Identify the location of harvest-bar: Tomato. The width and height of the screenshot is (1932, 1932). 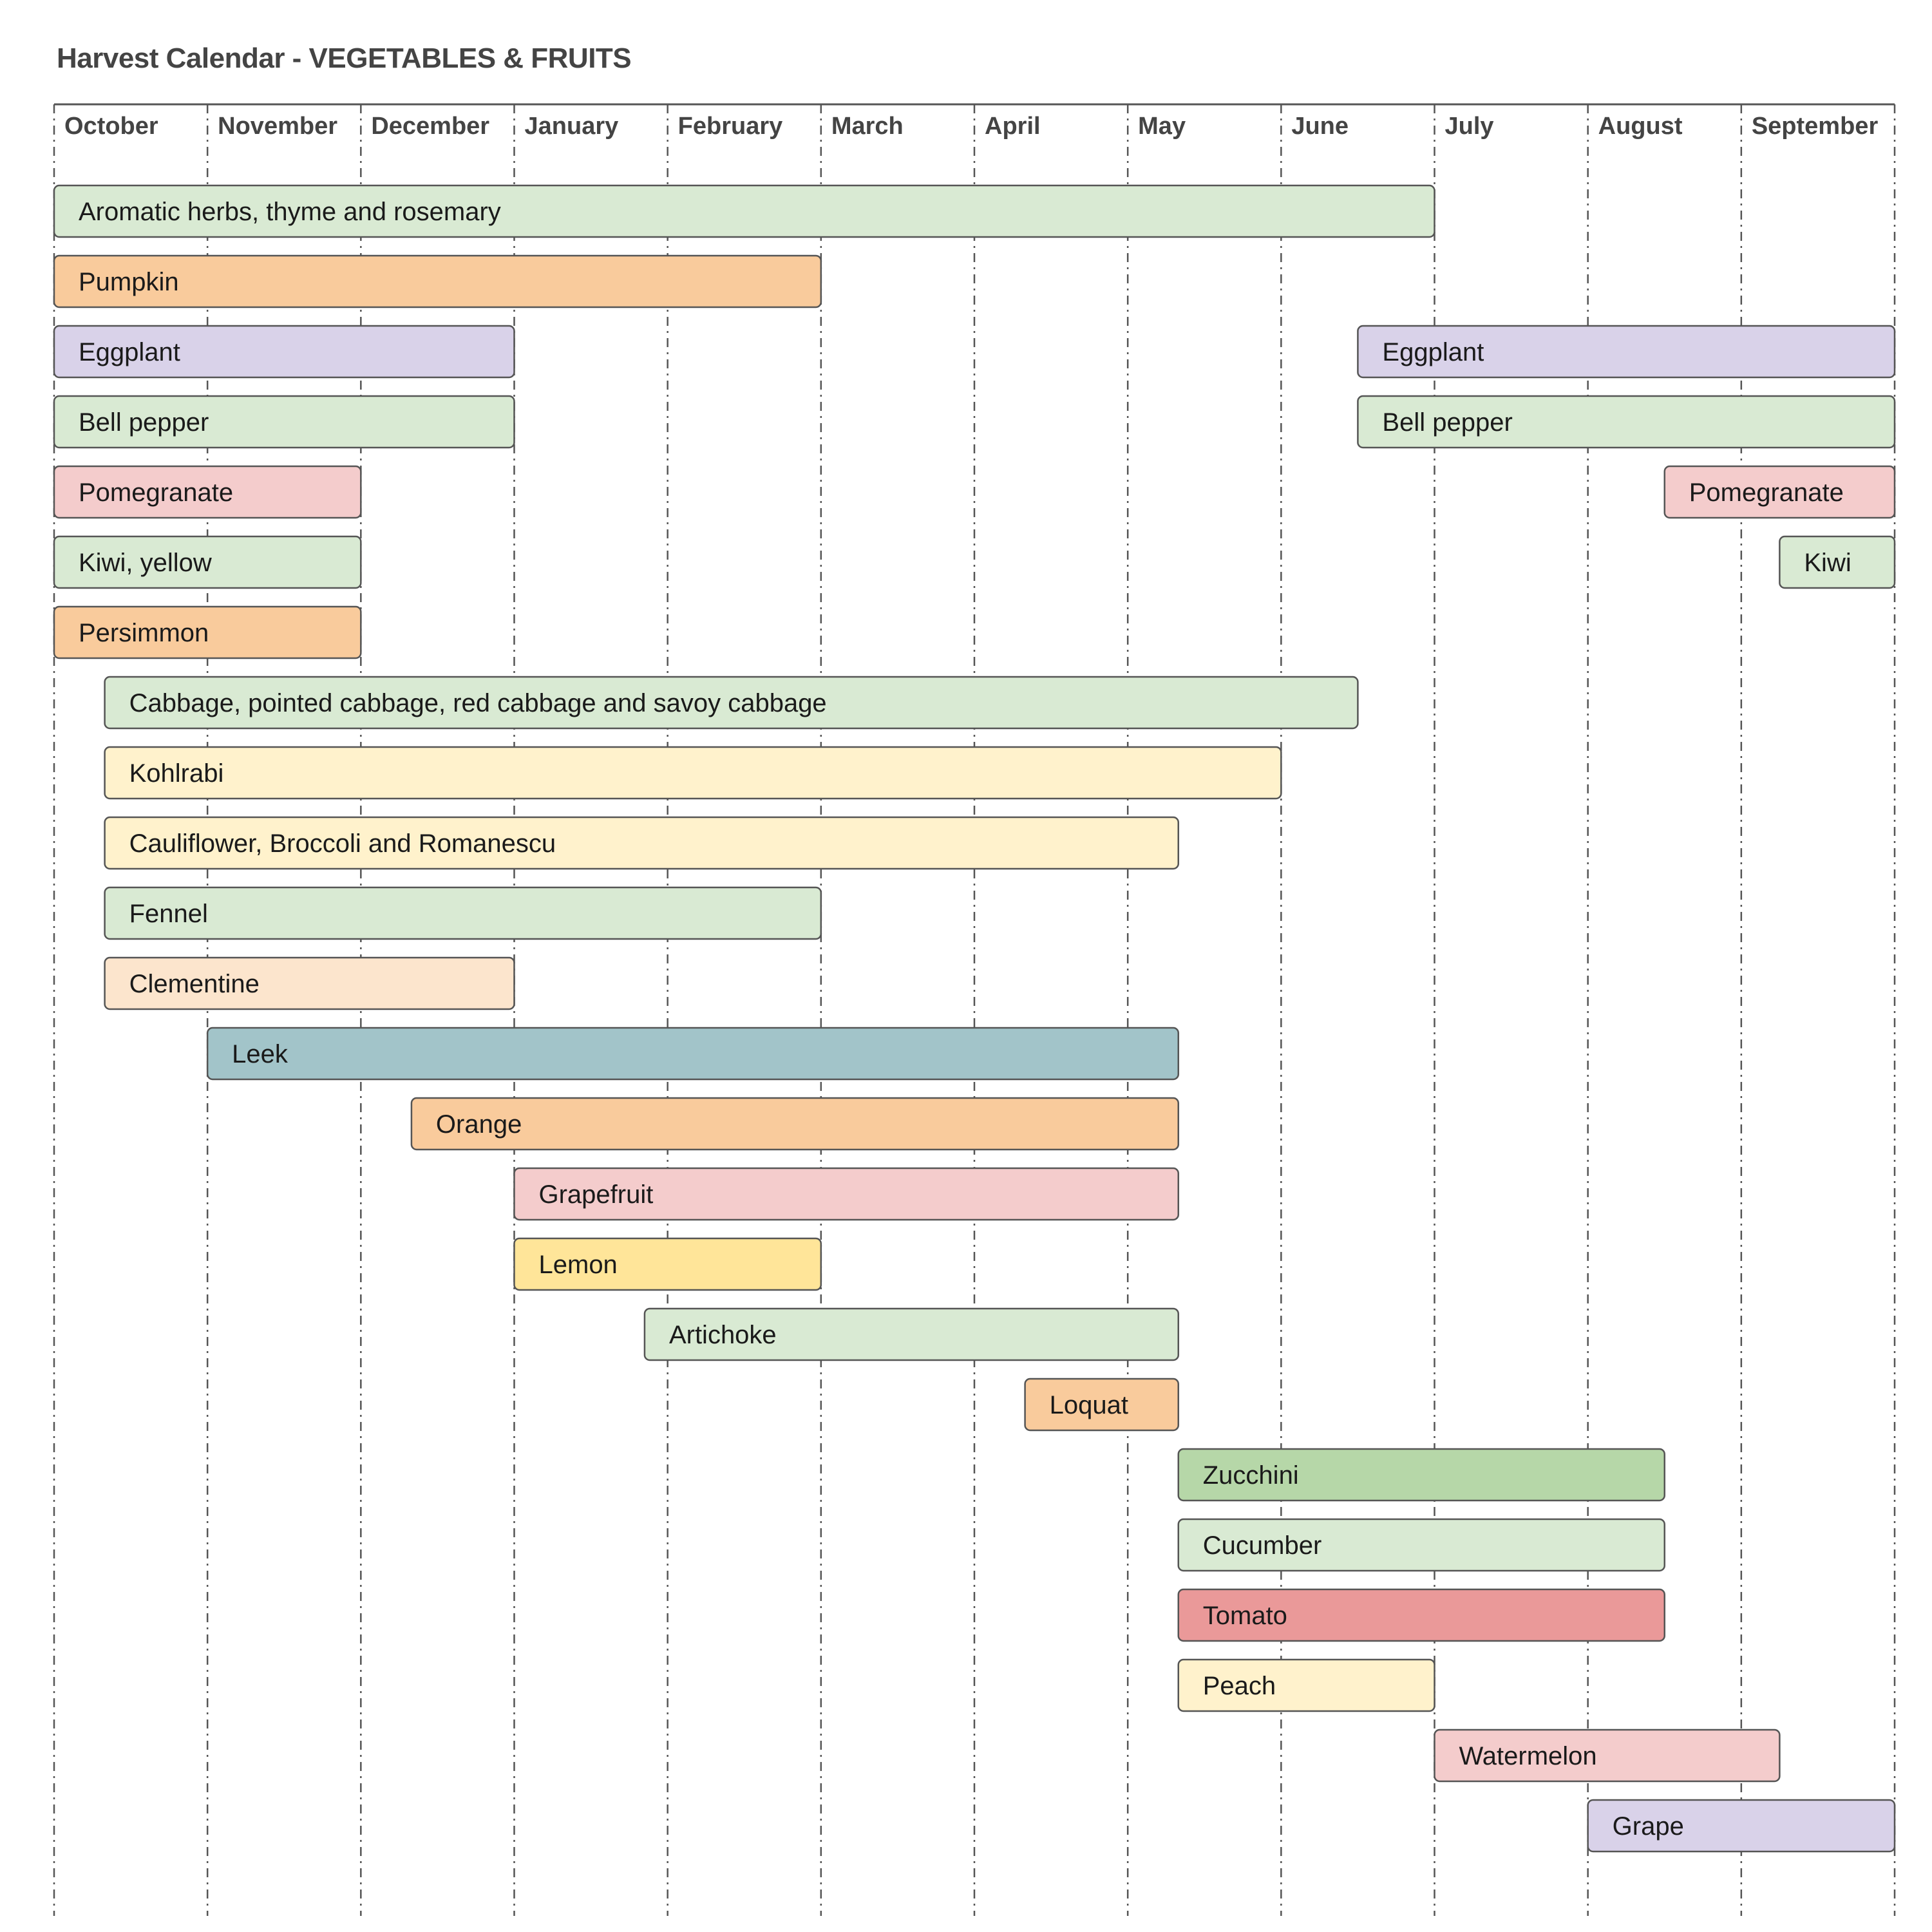
(1421, 1615).